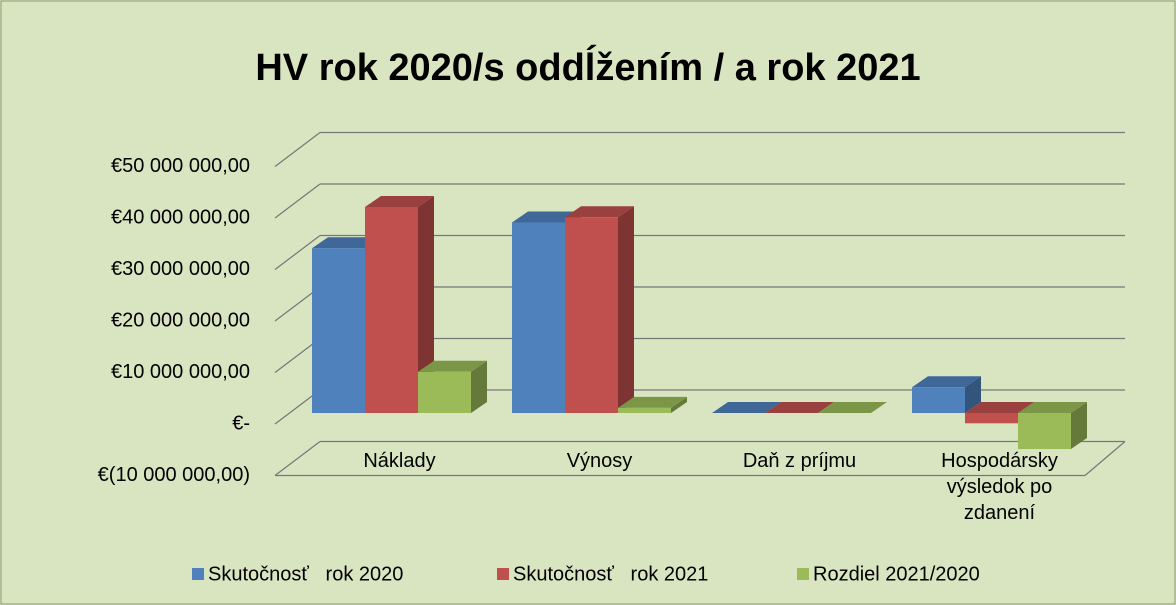  What do you see at coordinates (174, 475) in the screenshot?
I see `y-tick-label: €(10 000 000,00)` at bounding box center [174, 475].